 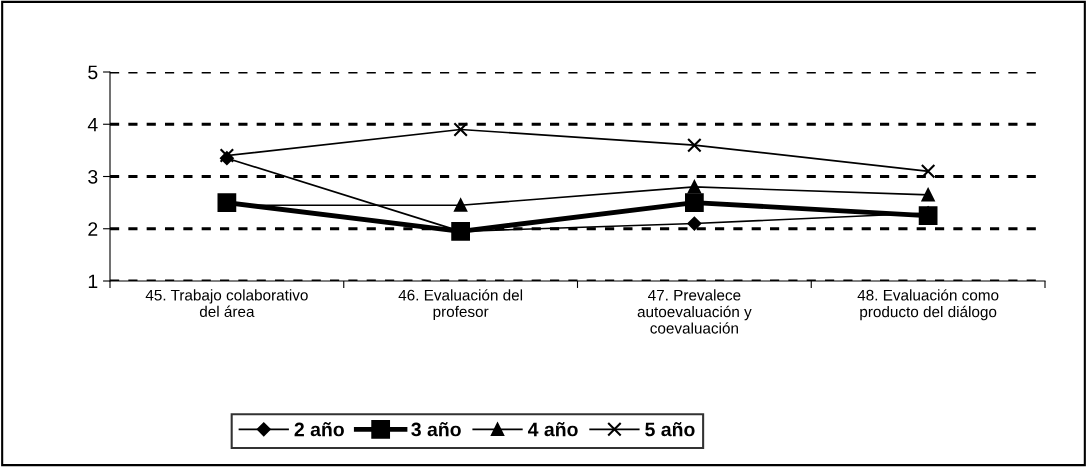 What do you see at coordinates (93, 72) in the screenshot?
I see `y-tick-label: 5` at bounding box center [93, 72].